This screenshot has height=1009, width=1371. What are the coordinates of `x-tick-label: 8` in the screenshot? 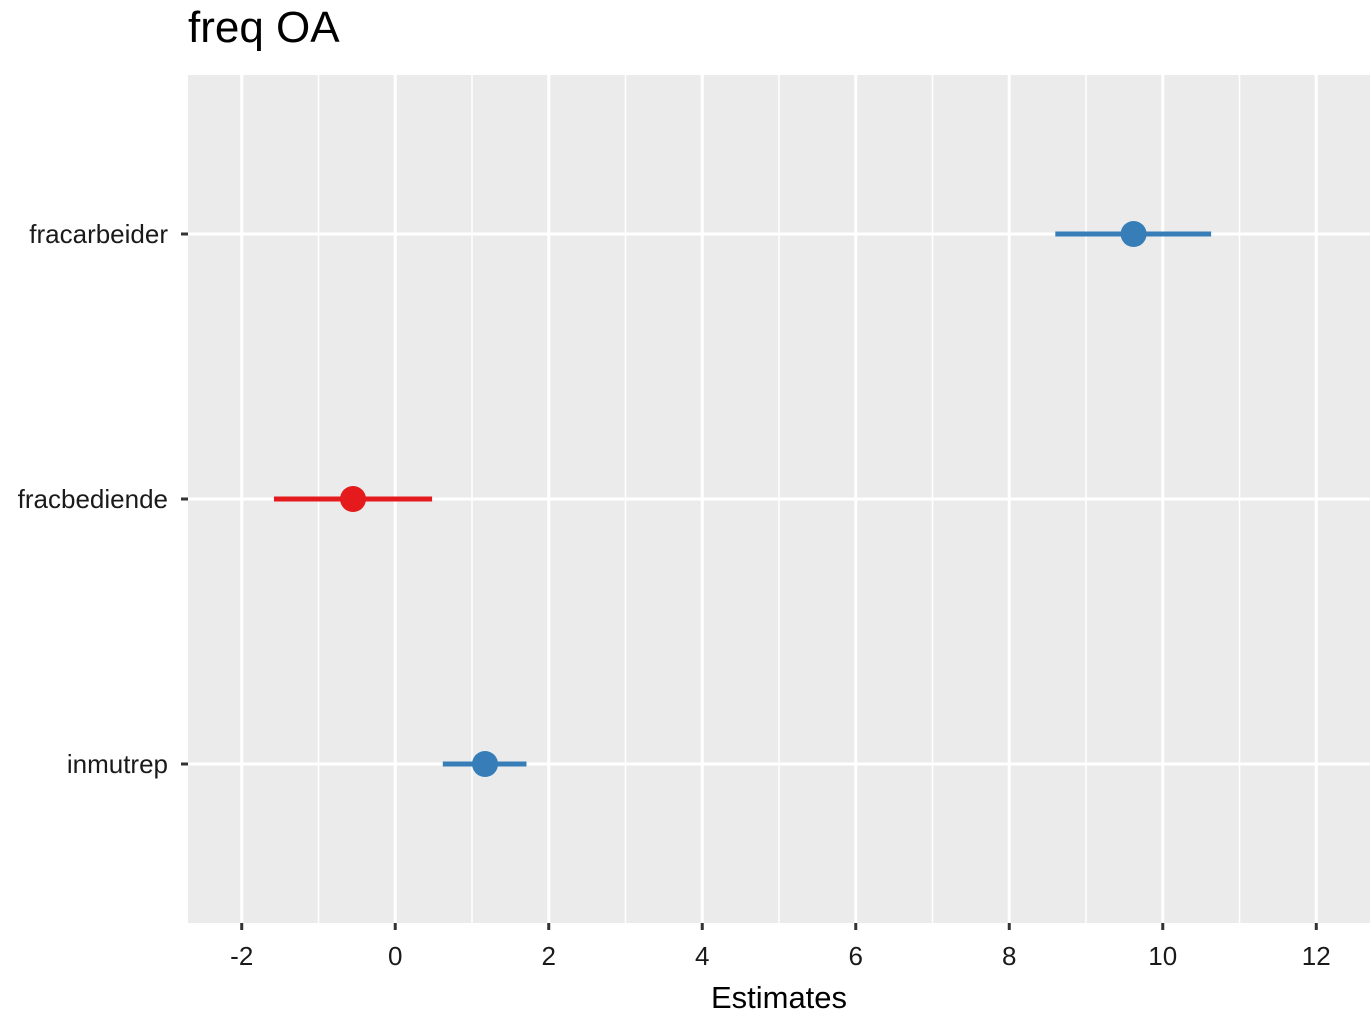 It's located at (1009, 956).